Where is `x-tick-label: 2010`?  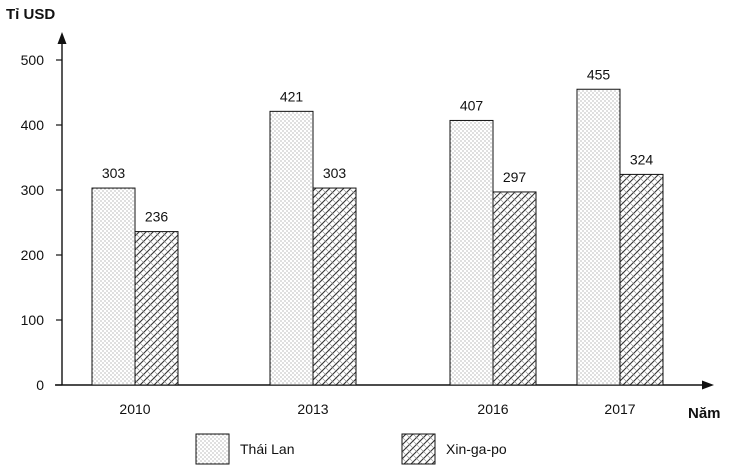
x-tick-label: 2010 is located at coordinates (134, 409).